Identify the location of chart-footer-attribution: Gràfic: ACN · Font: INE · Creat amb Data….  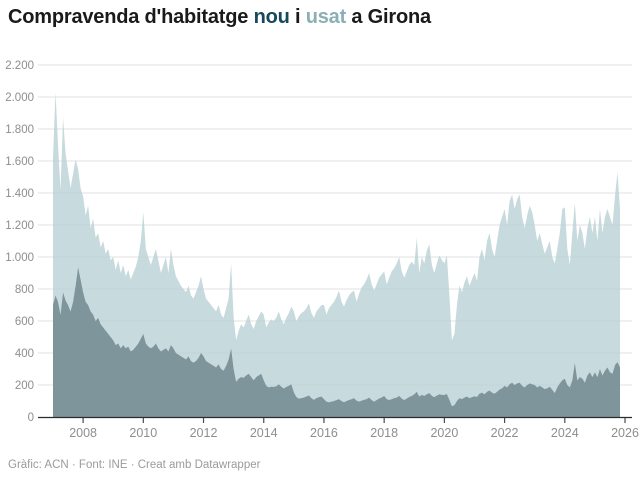
(134, 465).